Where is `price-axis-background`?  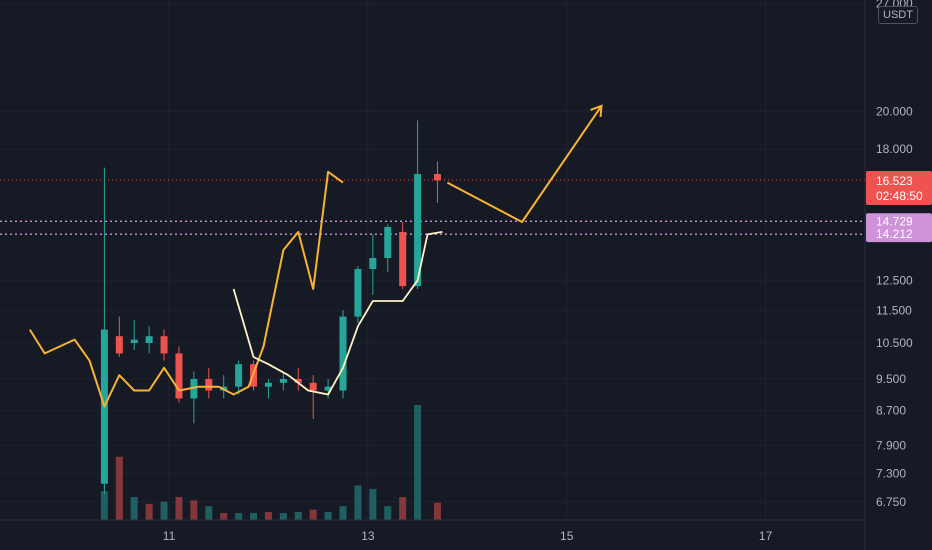 price-axis-background is located at coordinates (898, 275).